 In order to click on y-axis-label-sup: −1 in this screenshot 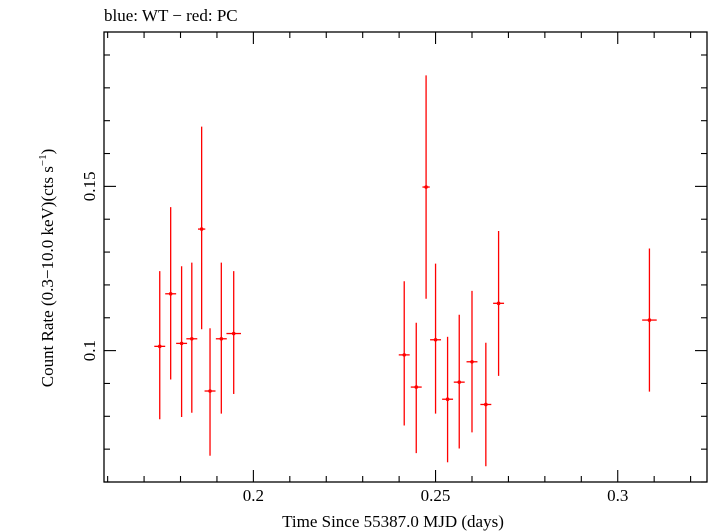, I will do `click(43, 160)`.